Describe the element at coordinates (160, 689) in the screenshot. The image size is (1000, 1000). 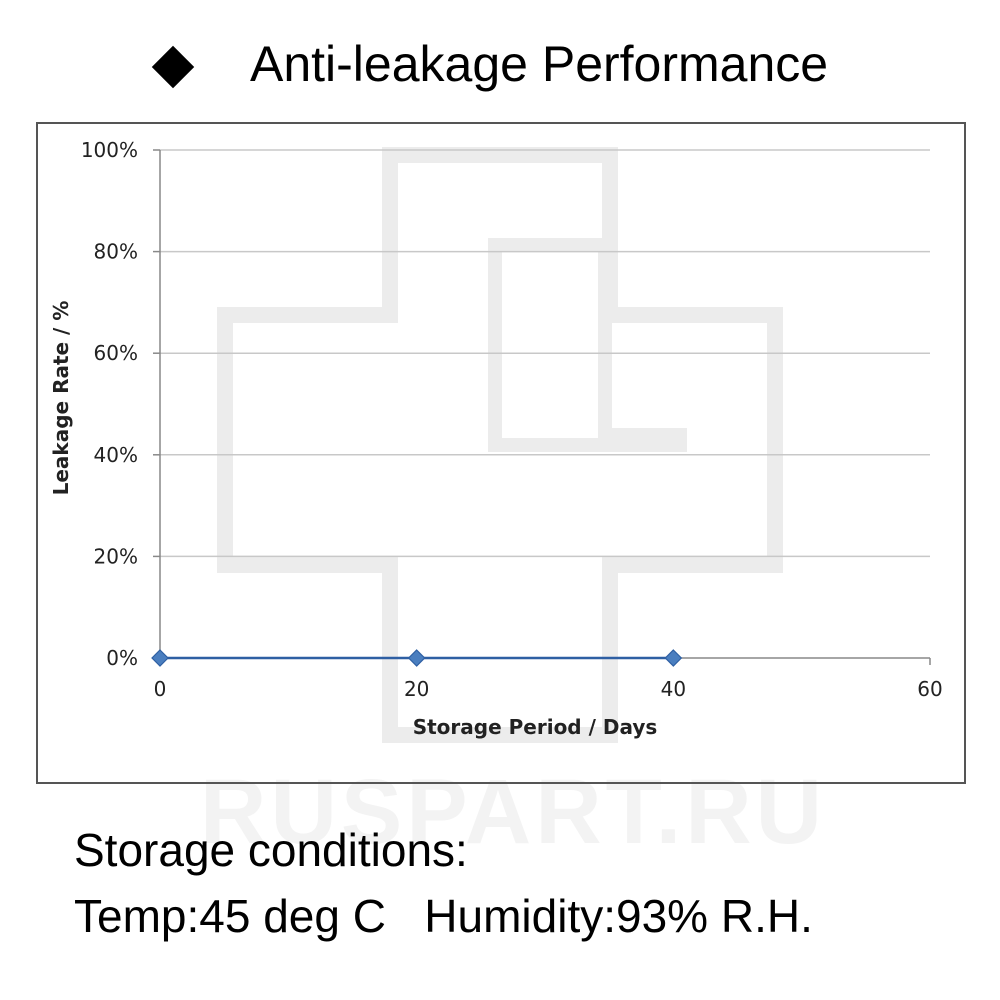
I see `x-tick-label: 0` at that location.